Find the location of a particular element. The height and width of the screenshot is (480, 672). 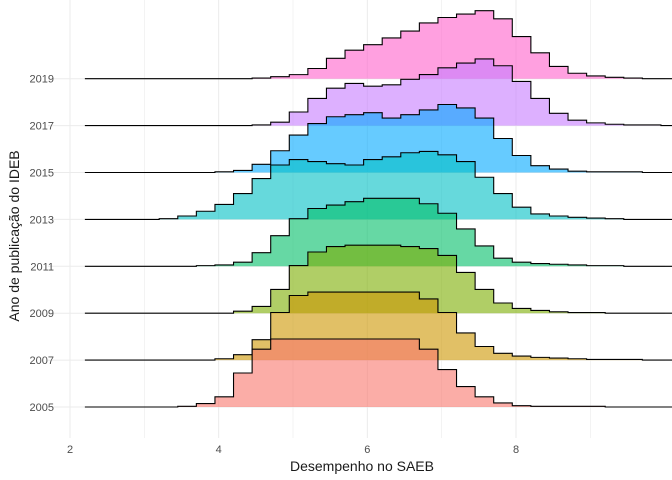

ridge-fill-2007 is located at coordinates (378, 326).